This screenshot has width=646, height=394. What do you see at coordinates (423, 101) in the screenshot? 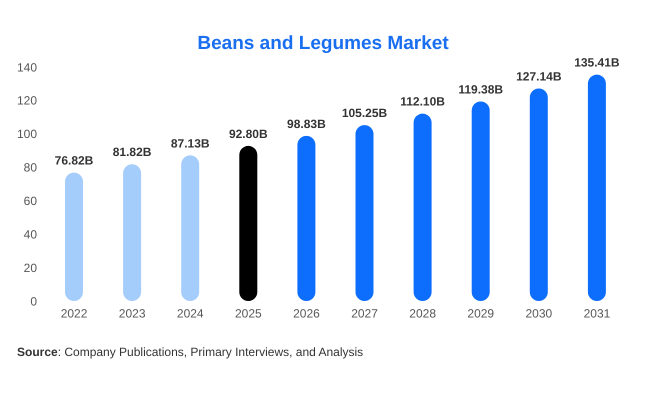
I see `data-label: 112.10B` at bounding box center [423, 101].